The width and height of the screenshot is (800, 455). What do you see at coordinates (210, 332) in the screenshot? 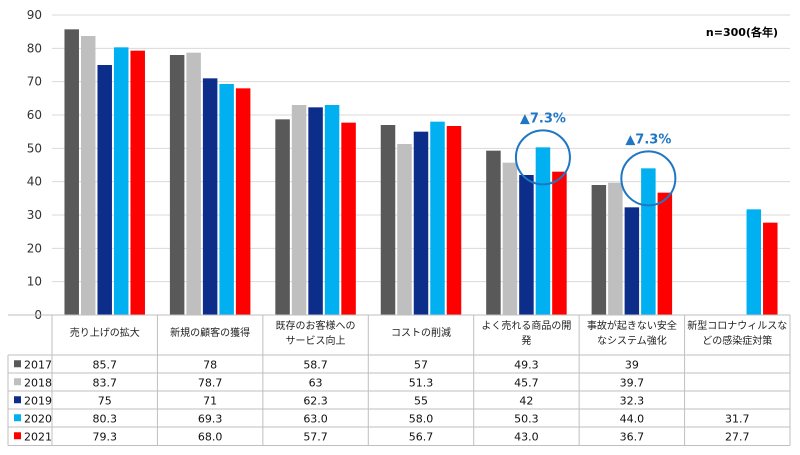
I see `category-label: 新規の顧客の獲得` at bounding box center [210, 332].